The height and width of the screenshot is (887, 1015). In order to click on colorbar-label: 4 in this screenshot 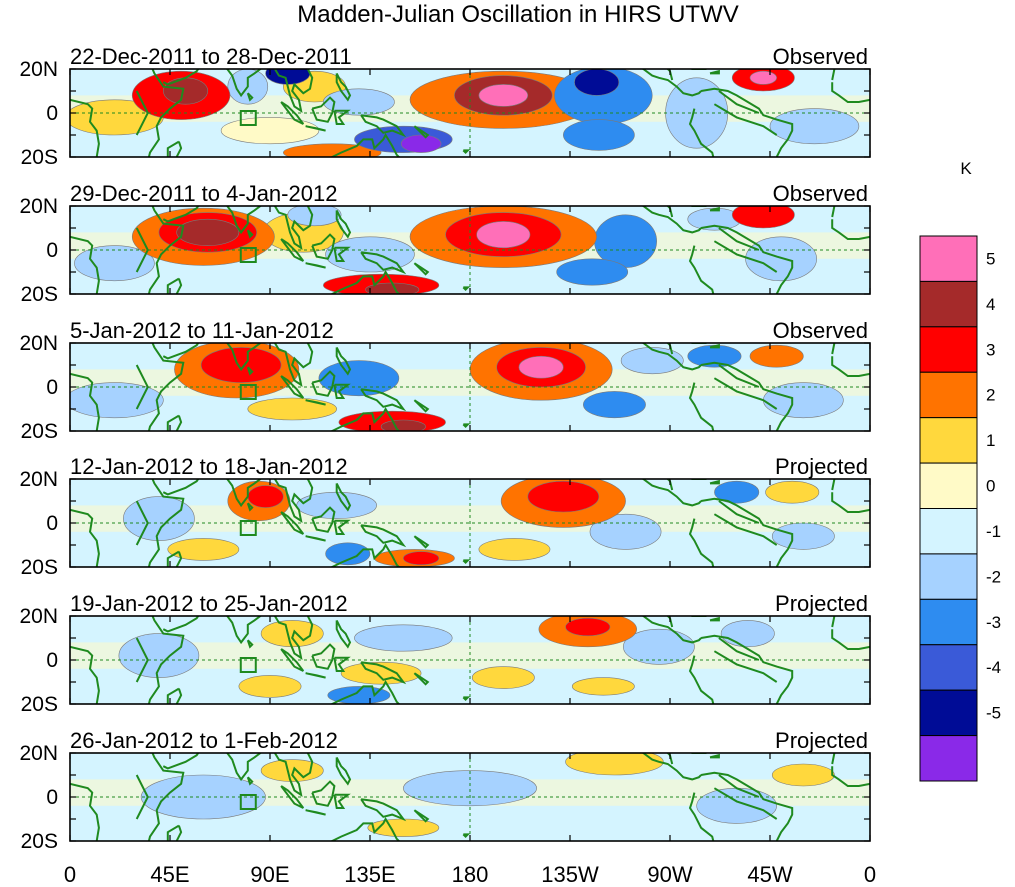, I will do `click(990, 304)`.